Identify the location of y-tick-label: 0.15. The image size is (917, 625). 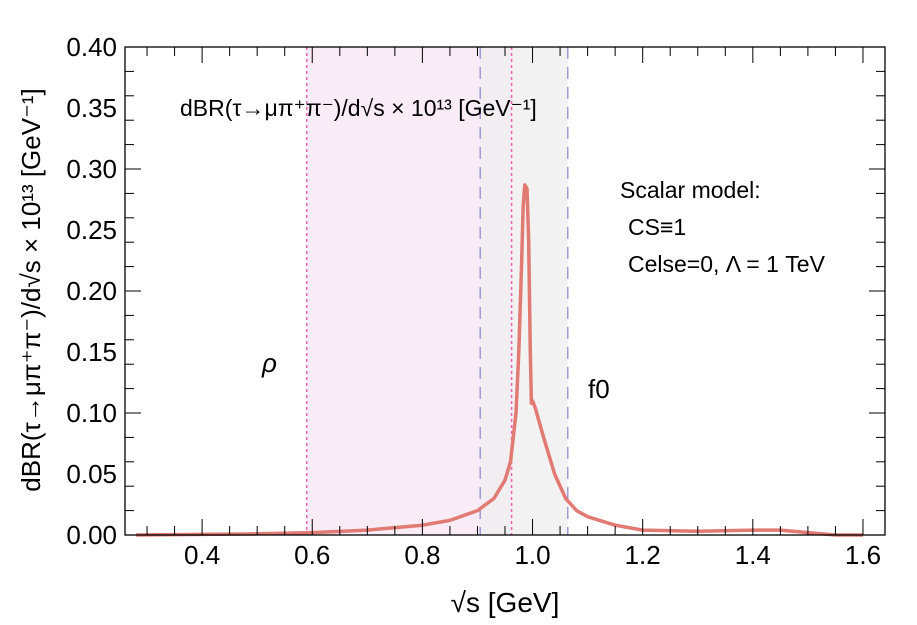
(91, 352).